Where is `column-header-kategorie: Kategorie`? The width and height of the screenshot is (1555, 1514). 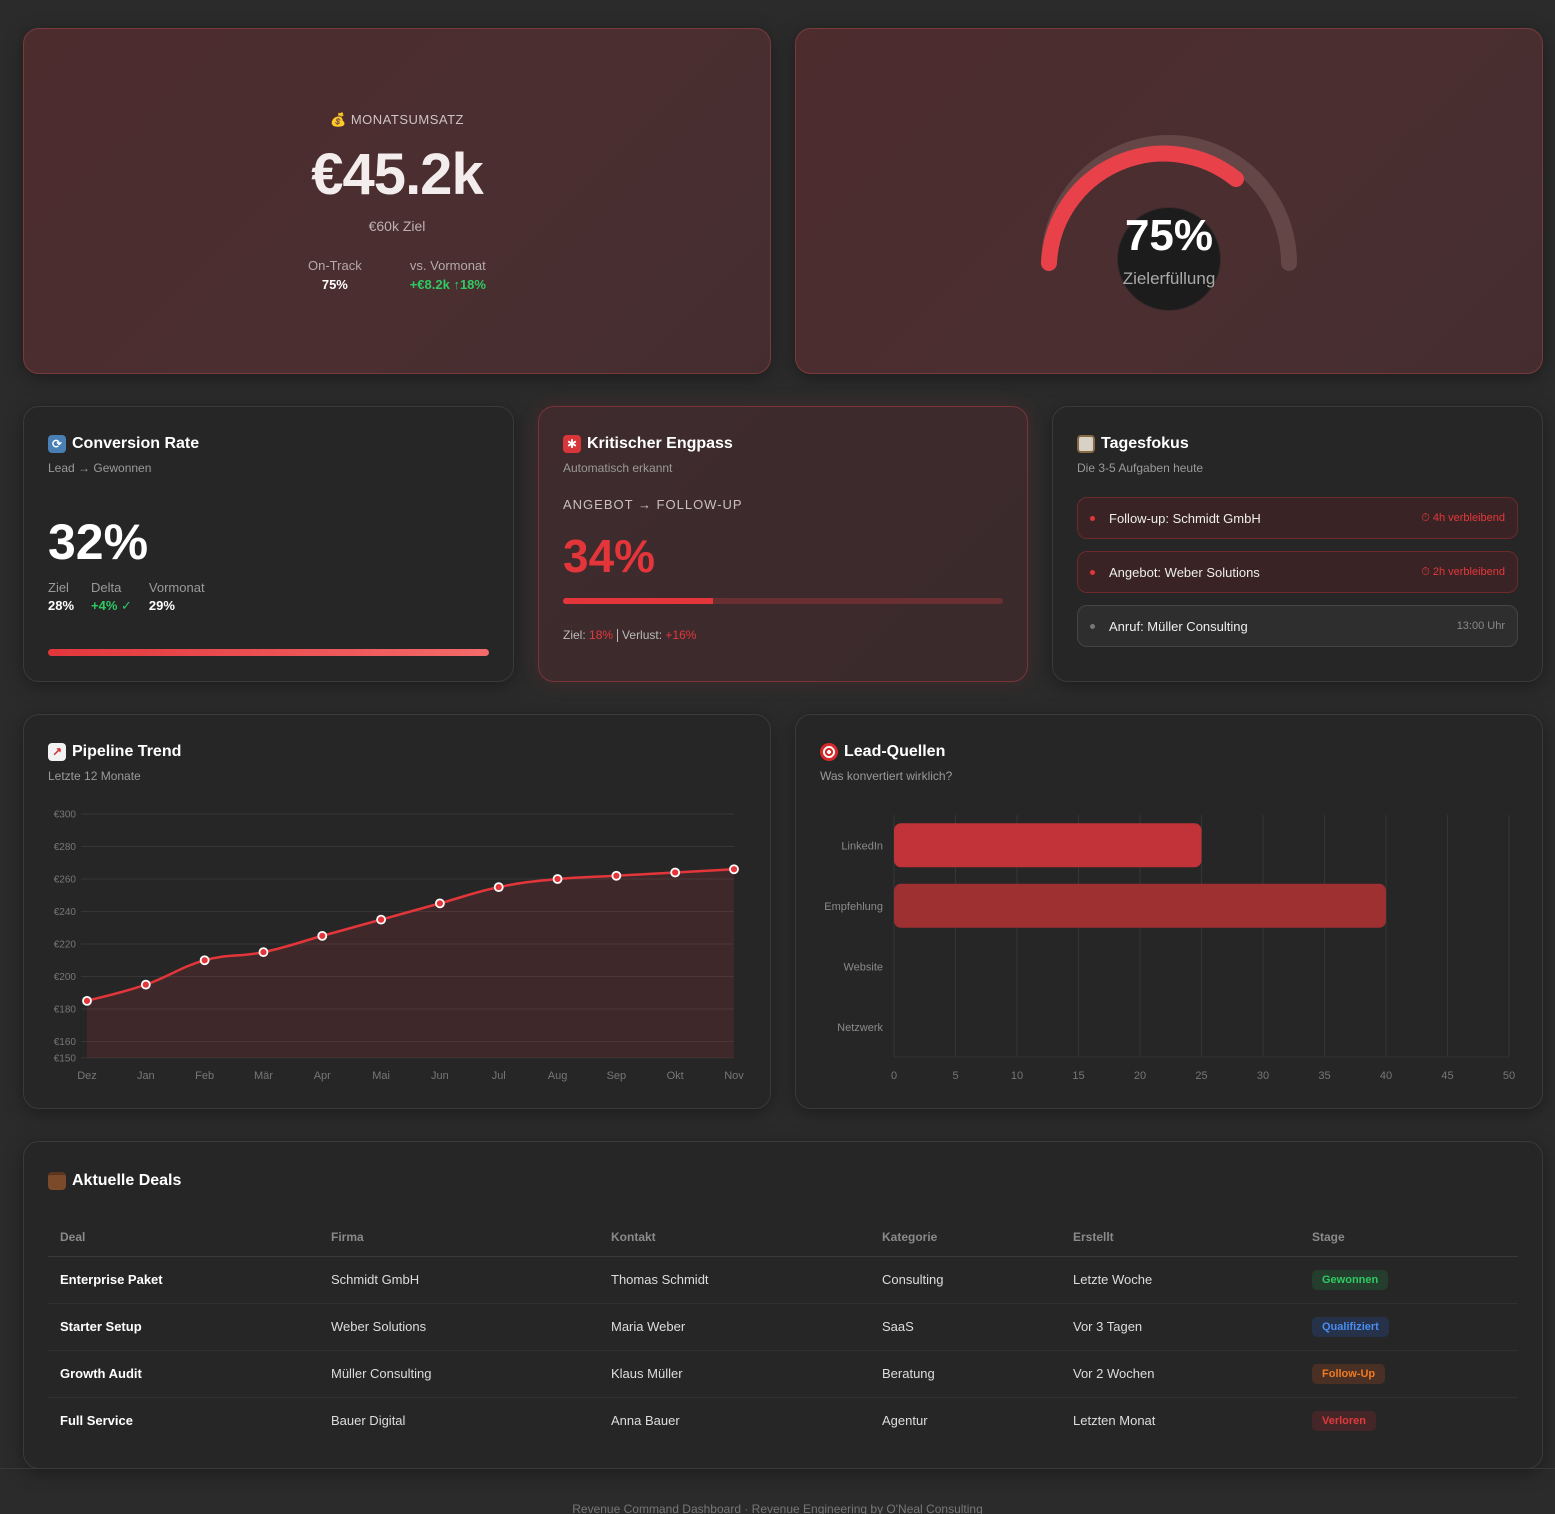
column-header-kategorie: Kategorie is located at coordinates (965, 1239).